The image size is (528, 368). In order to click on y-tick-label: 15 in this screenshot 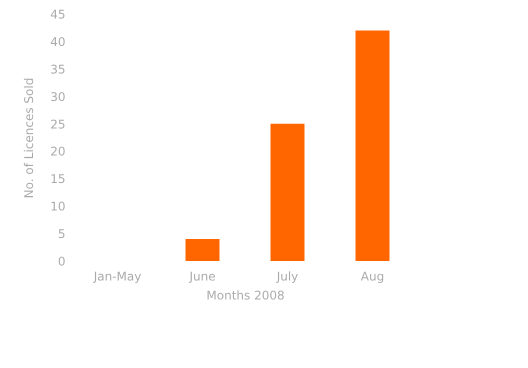, I will do `click(58, 179)`.